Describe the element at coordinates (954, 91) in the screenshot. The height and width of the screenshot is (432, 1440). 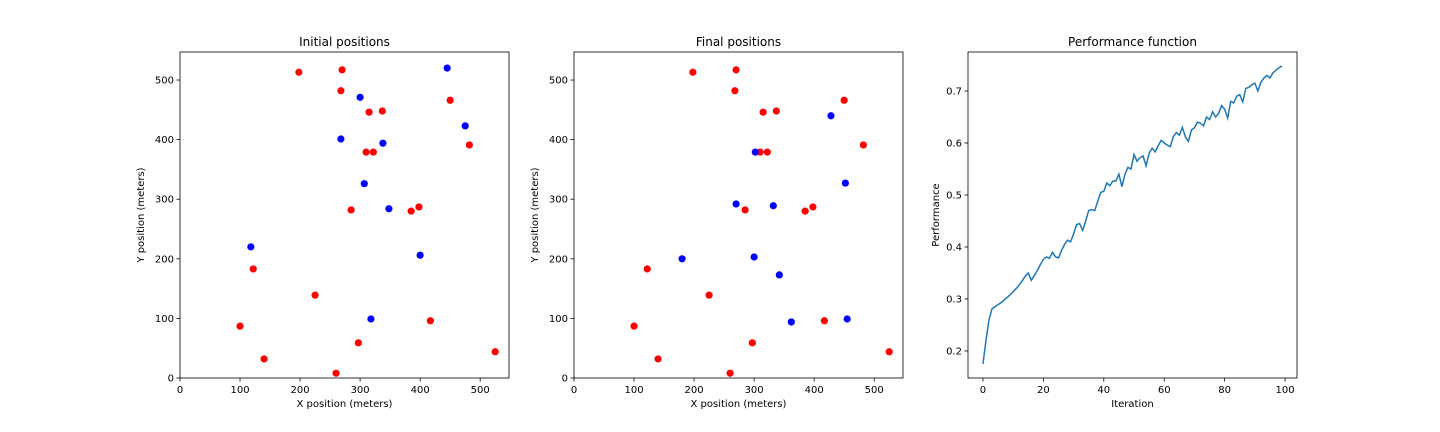
I see `y-tick-label: 0.7` at that location.